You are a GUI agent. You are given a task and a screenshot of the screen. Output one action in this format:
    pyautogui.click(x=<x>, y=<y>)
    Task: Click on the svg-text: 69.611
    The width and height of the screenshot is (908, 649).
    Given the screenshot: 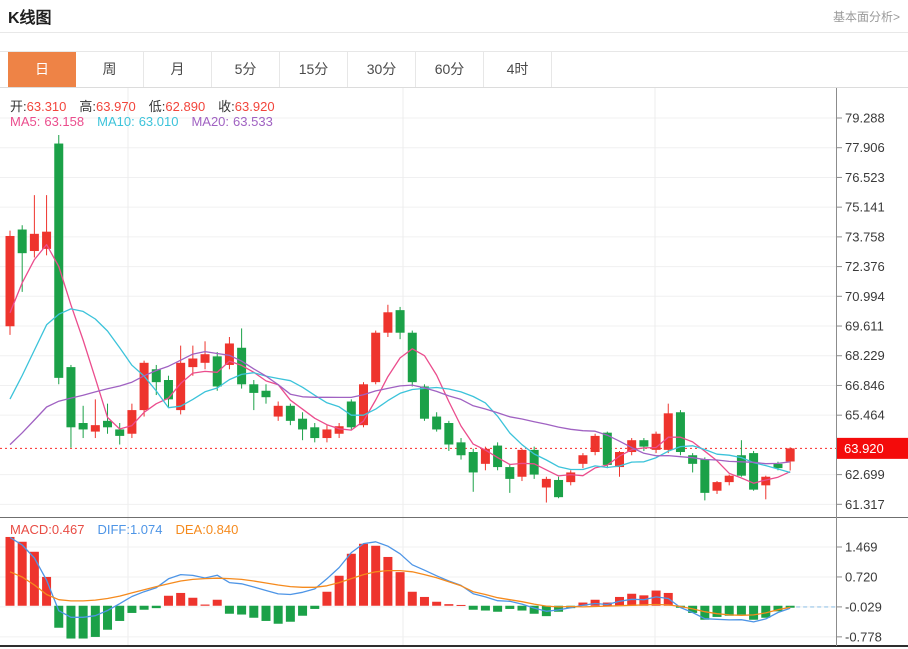 What is the action you would take?
    pyautogui.click(x=864, y=326)
    